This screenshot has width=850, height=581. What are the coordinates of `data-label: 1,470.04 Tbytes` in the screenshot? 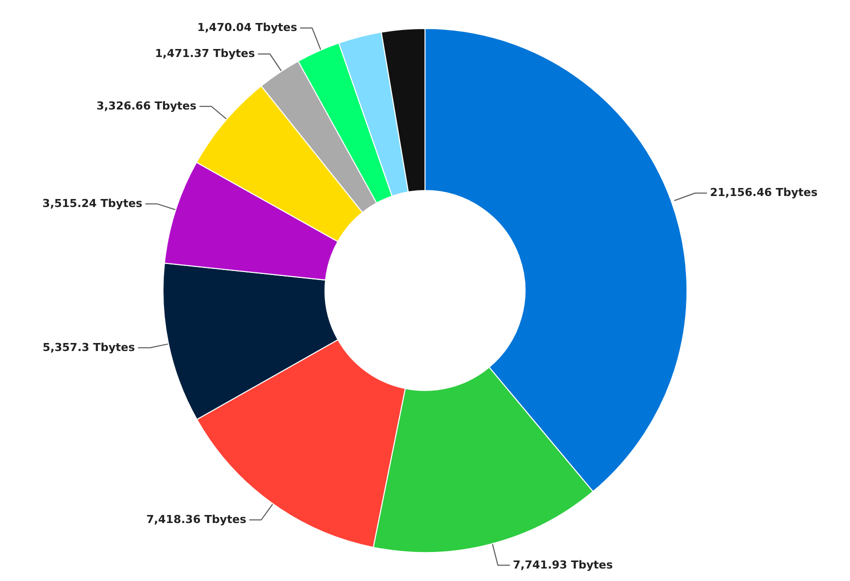 It's located at (247, 27).